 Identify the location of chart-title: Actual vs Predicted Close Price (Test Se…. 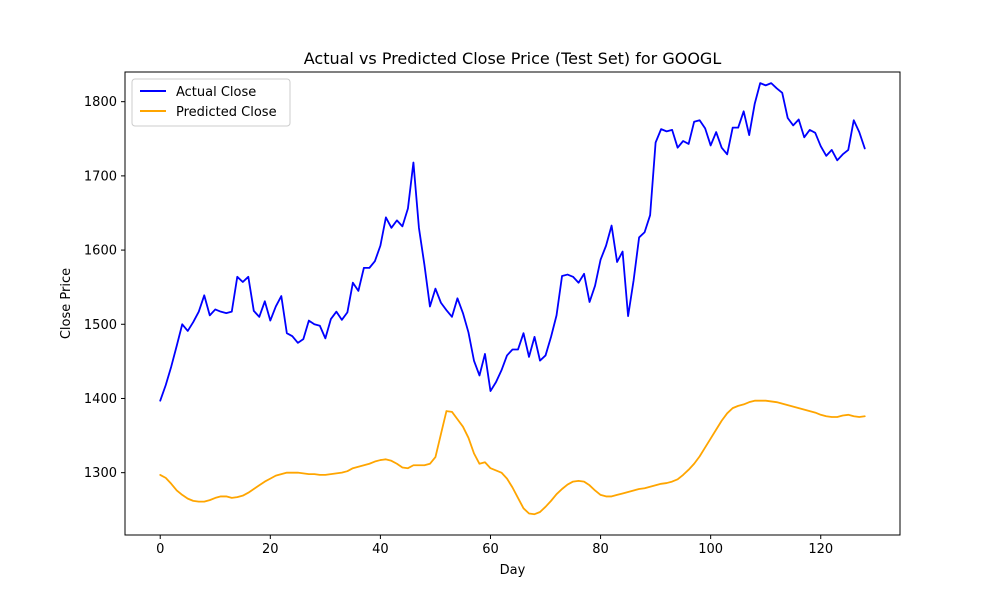
(513, 58).